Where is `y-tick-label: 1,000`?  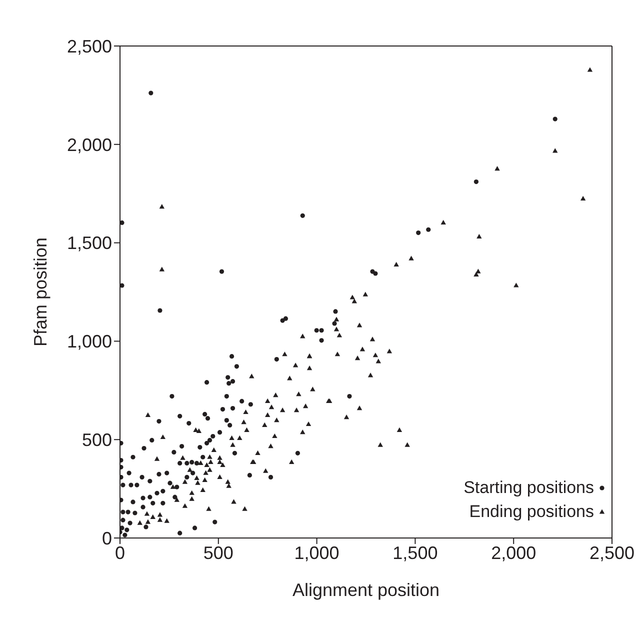
y-tick-label: 1,000 is located at coordinates (89, 342).